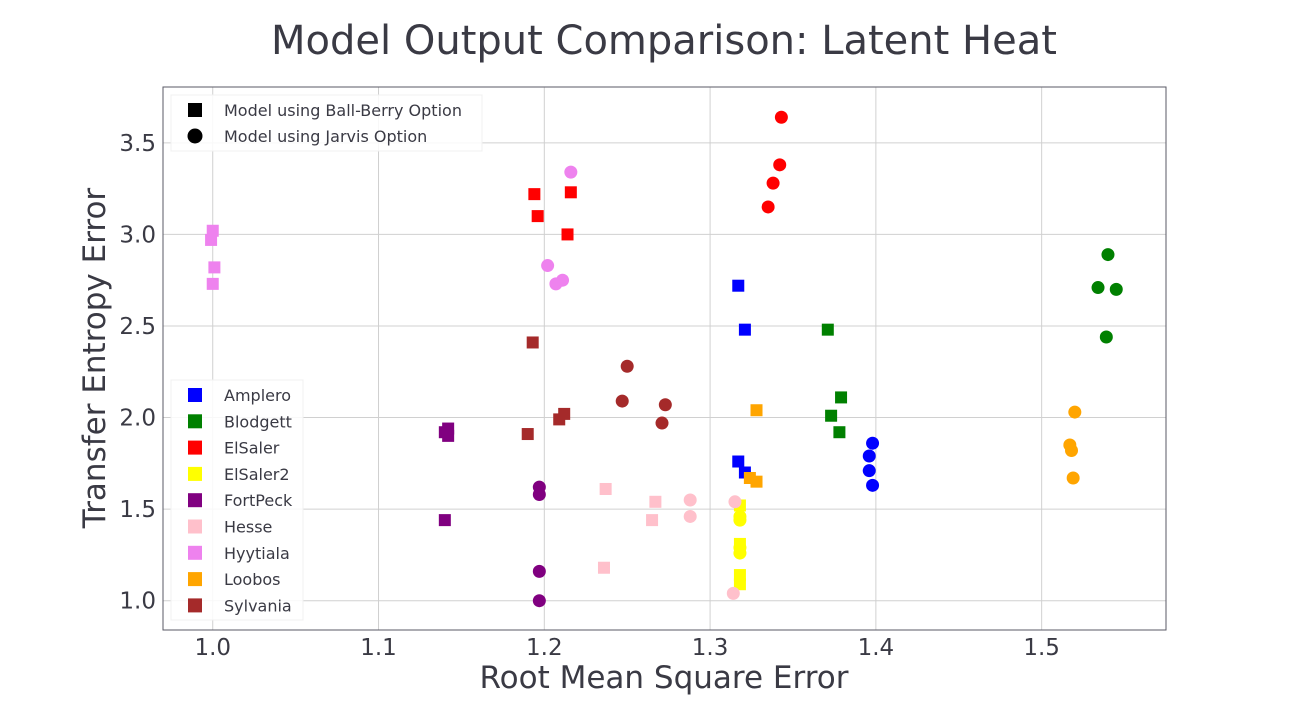 The image size is (1296, 720). Describe the element at coordinates (195, 136) in the screenshot. I see `legend-circle-marker` at that location.